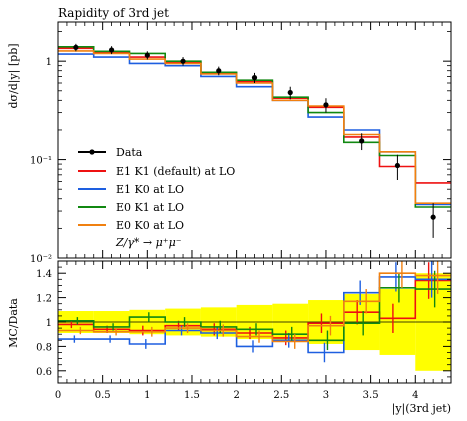  Describe the element at coordinates (371, 395) in the screenshot. I see `ratio-x-tick-label: 3.5` at that location.